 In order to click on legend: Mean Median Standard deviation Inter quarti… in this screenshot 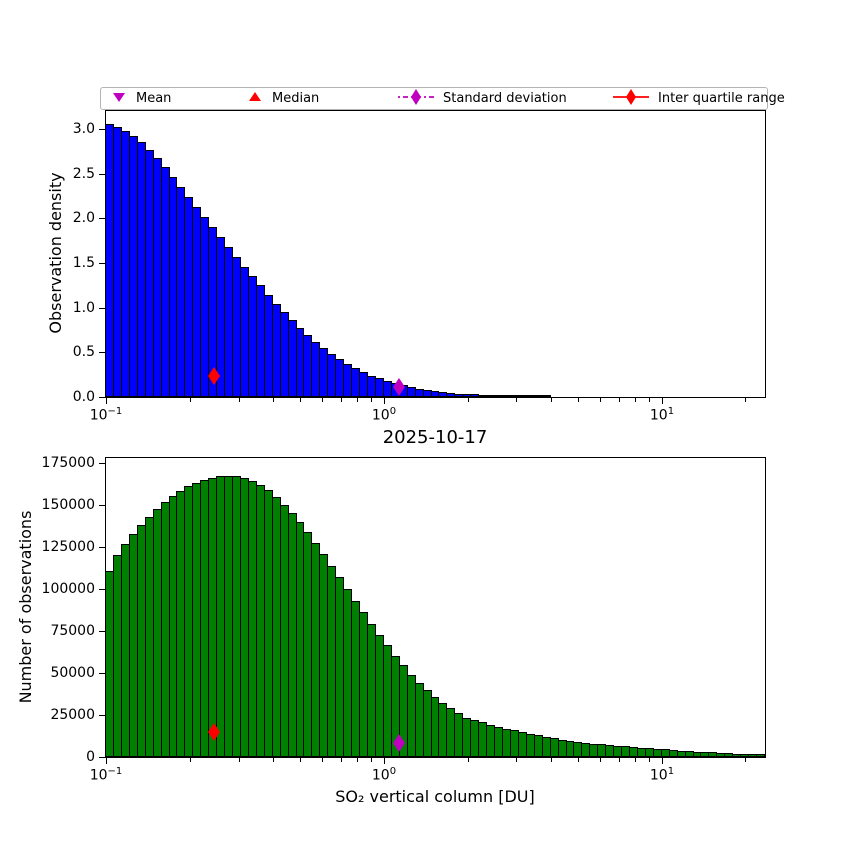, I will do `click(442, 98)`.